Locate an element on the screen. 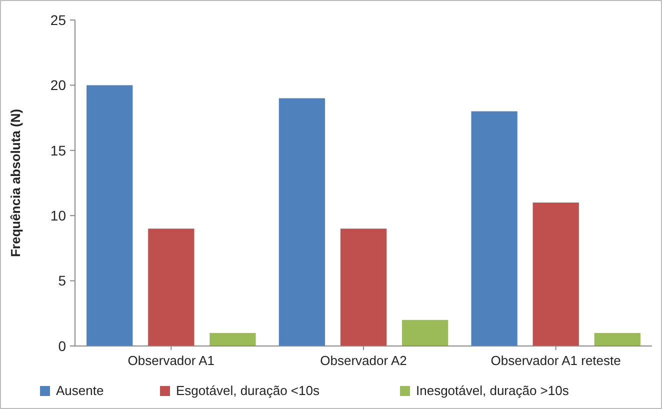 This screenshot has width=662, height=409. y-tick-label: 0 is located at coordinates (62, 346).